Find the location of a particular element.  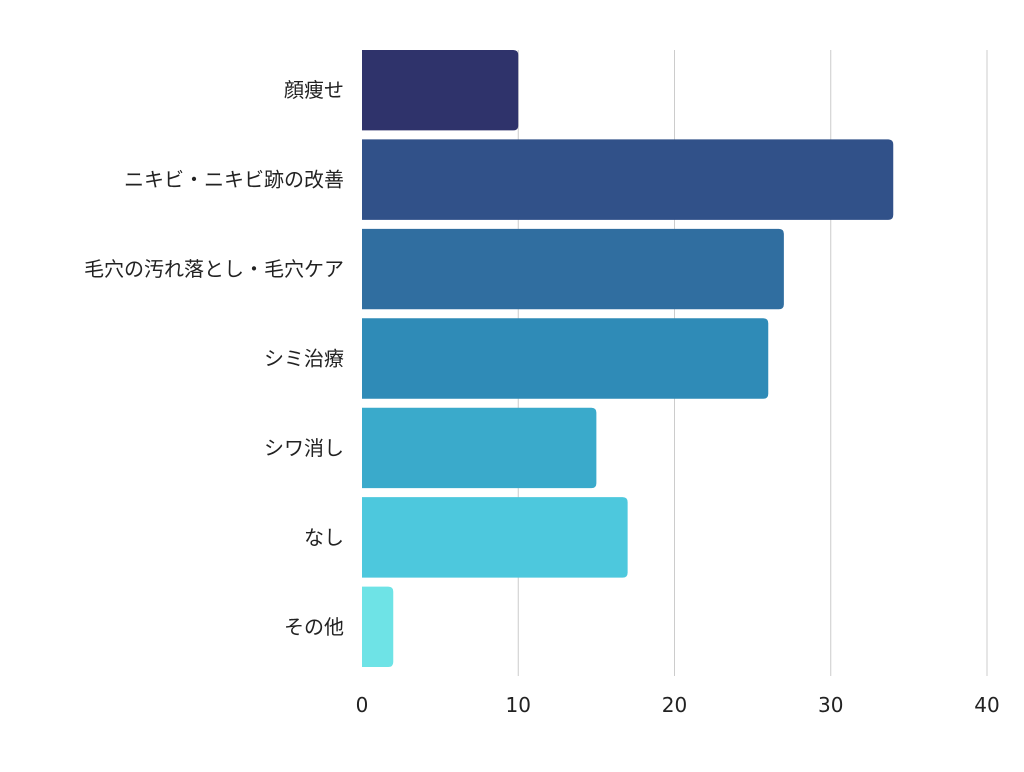

x-tick-label: 20 is located at coordinates (674, 705).